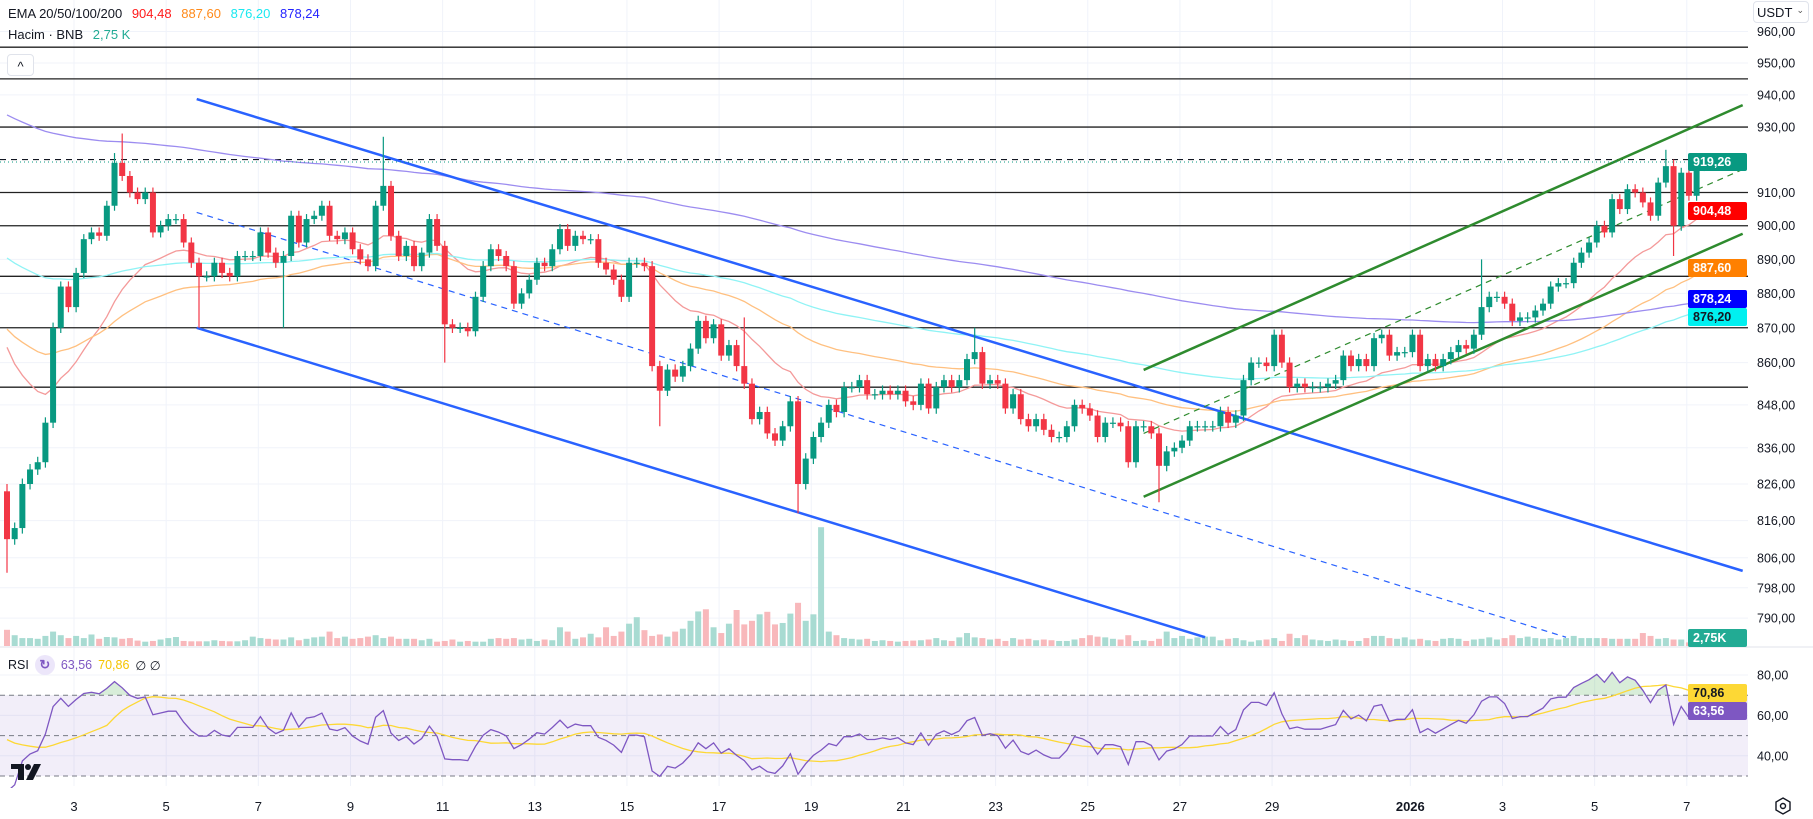 This screenshot has width=1813, height=819. I want to click on time-axis-label: 5, so click(166, 806).